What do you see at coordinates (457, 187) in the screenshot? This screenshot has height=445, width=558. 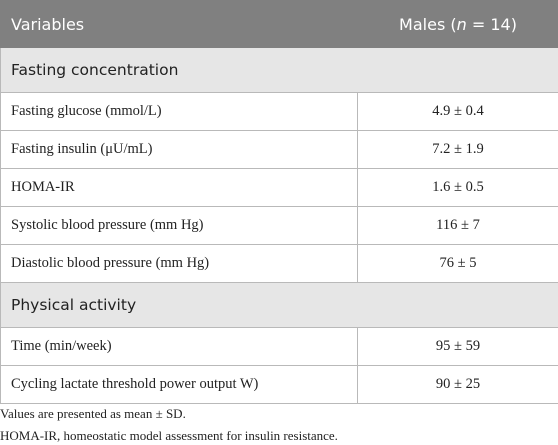 I see `value-cell: 1.6 ± 0.5` at bounding box center [457, 187].